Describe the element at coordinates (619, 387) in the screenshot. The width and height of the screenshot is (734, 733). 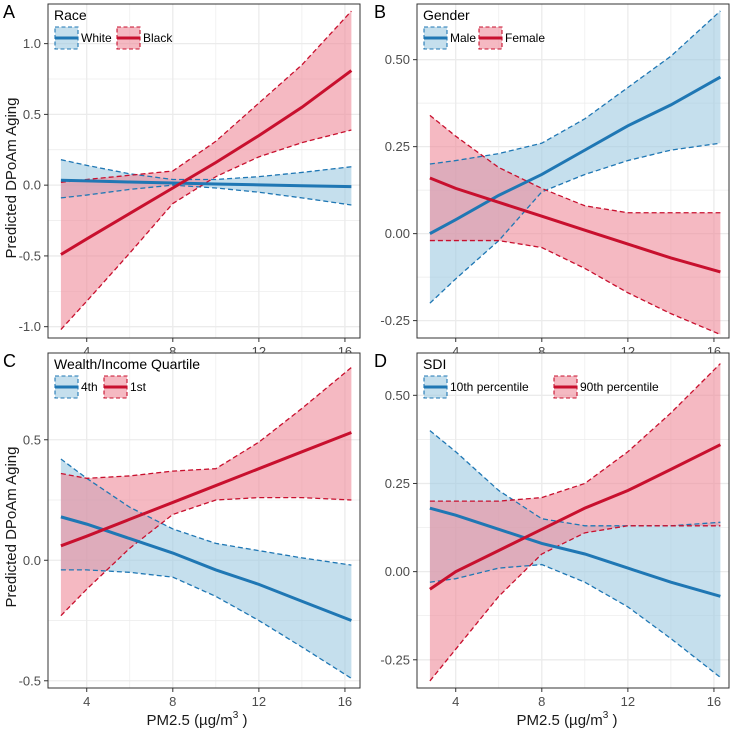
I see `legend-label: 90th percentile` at that location.